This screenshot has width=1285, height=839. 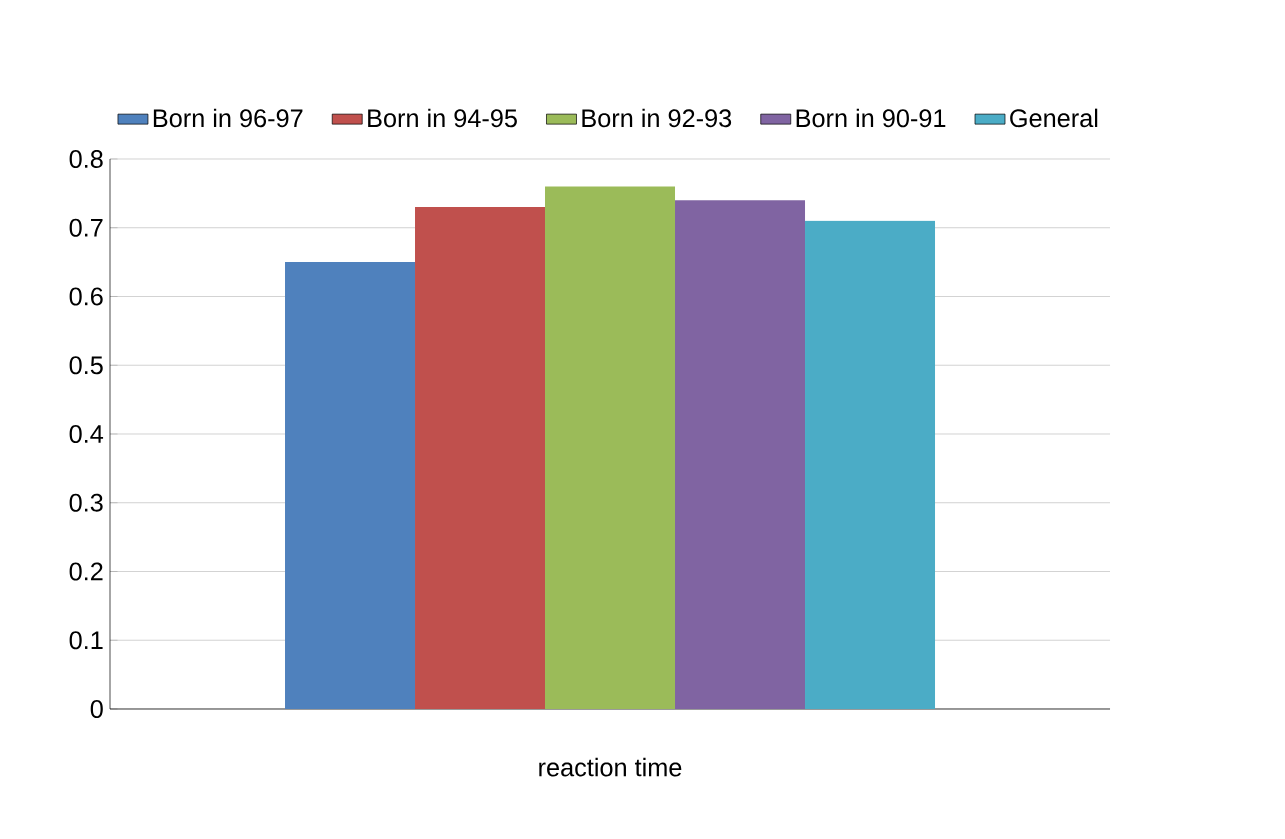 I want to click on y-tick-label: 0.2, so click(x=86, y=571).